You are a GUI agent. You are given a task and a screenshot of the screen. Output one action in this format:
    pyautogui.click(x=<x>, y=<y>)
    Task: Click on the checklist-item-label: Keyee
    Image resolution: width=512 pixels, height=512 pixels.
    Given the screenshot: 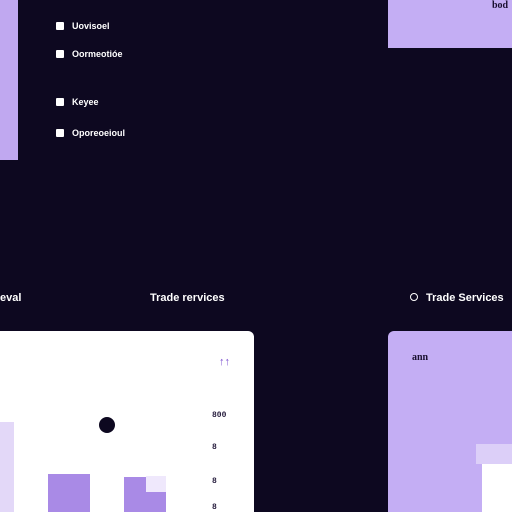 What is the action you would take?
    pyautogui.click(x=85, y=102)
    